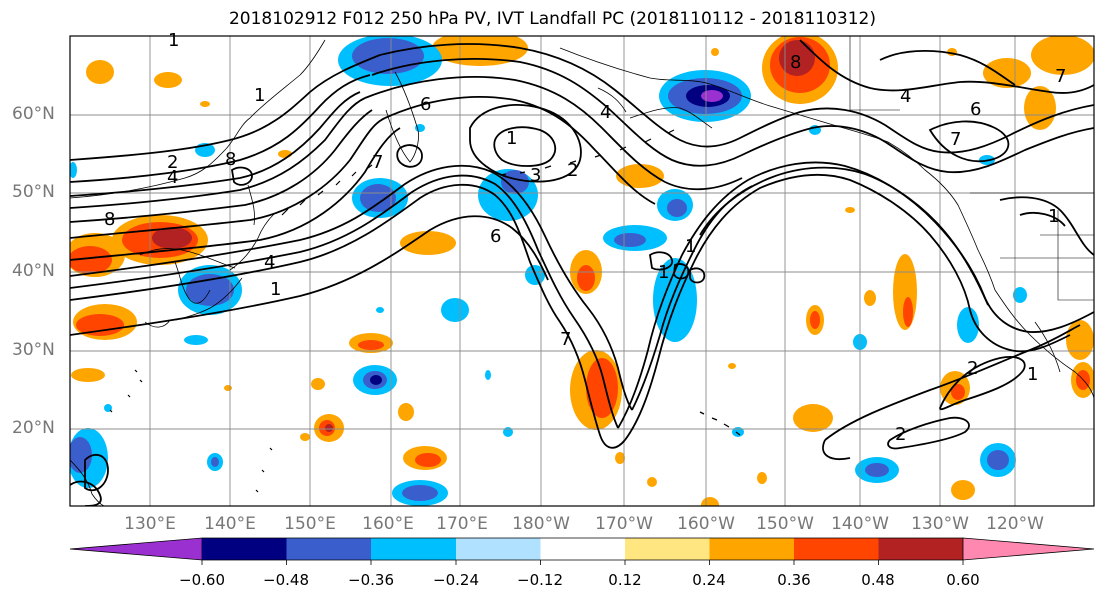  What do you see at coordinates (310, 524) in the screenshot?
I see `lon-label: 150°E` at bounding box center [310, 524].